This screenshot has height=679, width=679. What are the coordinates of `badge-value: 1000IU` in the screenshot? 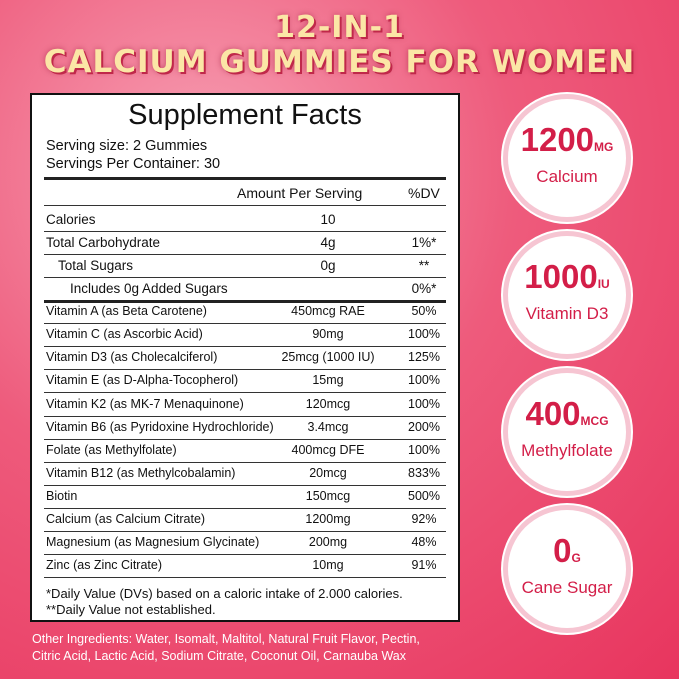 It's located at (567, 277).